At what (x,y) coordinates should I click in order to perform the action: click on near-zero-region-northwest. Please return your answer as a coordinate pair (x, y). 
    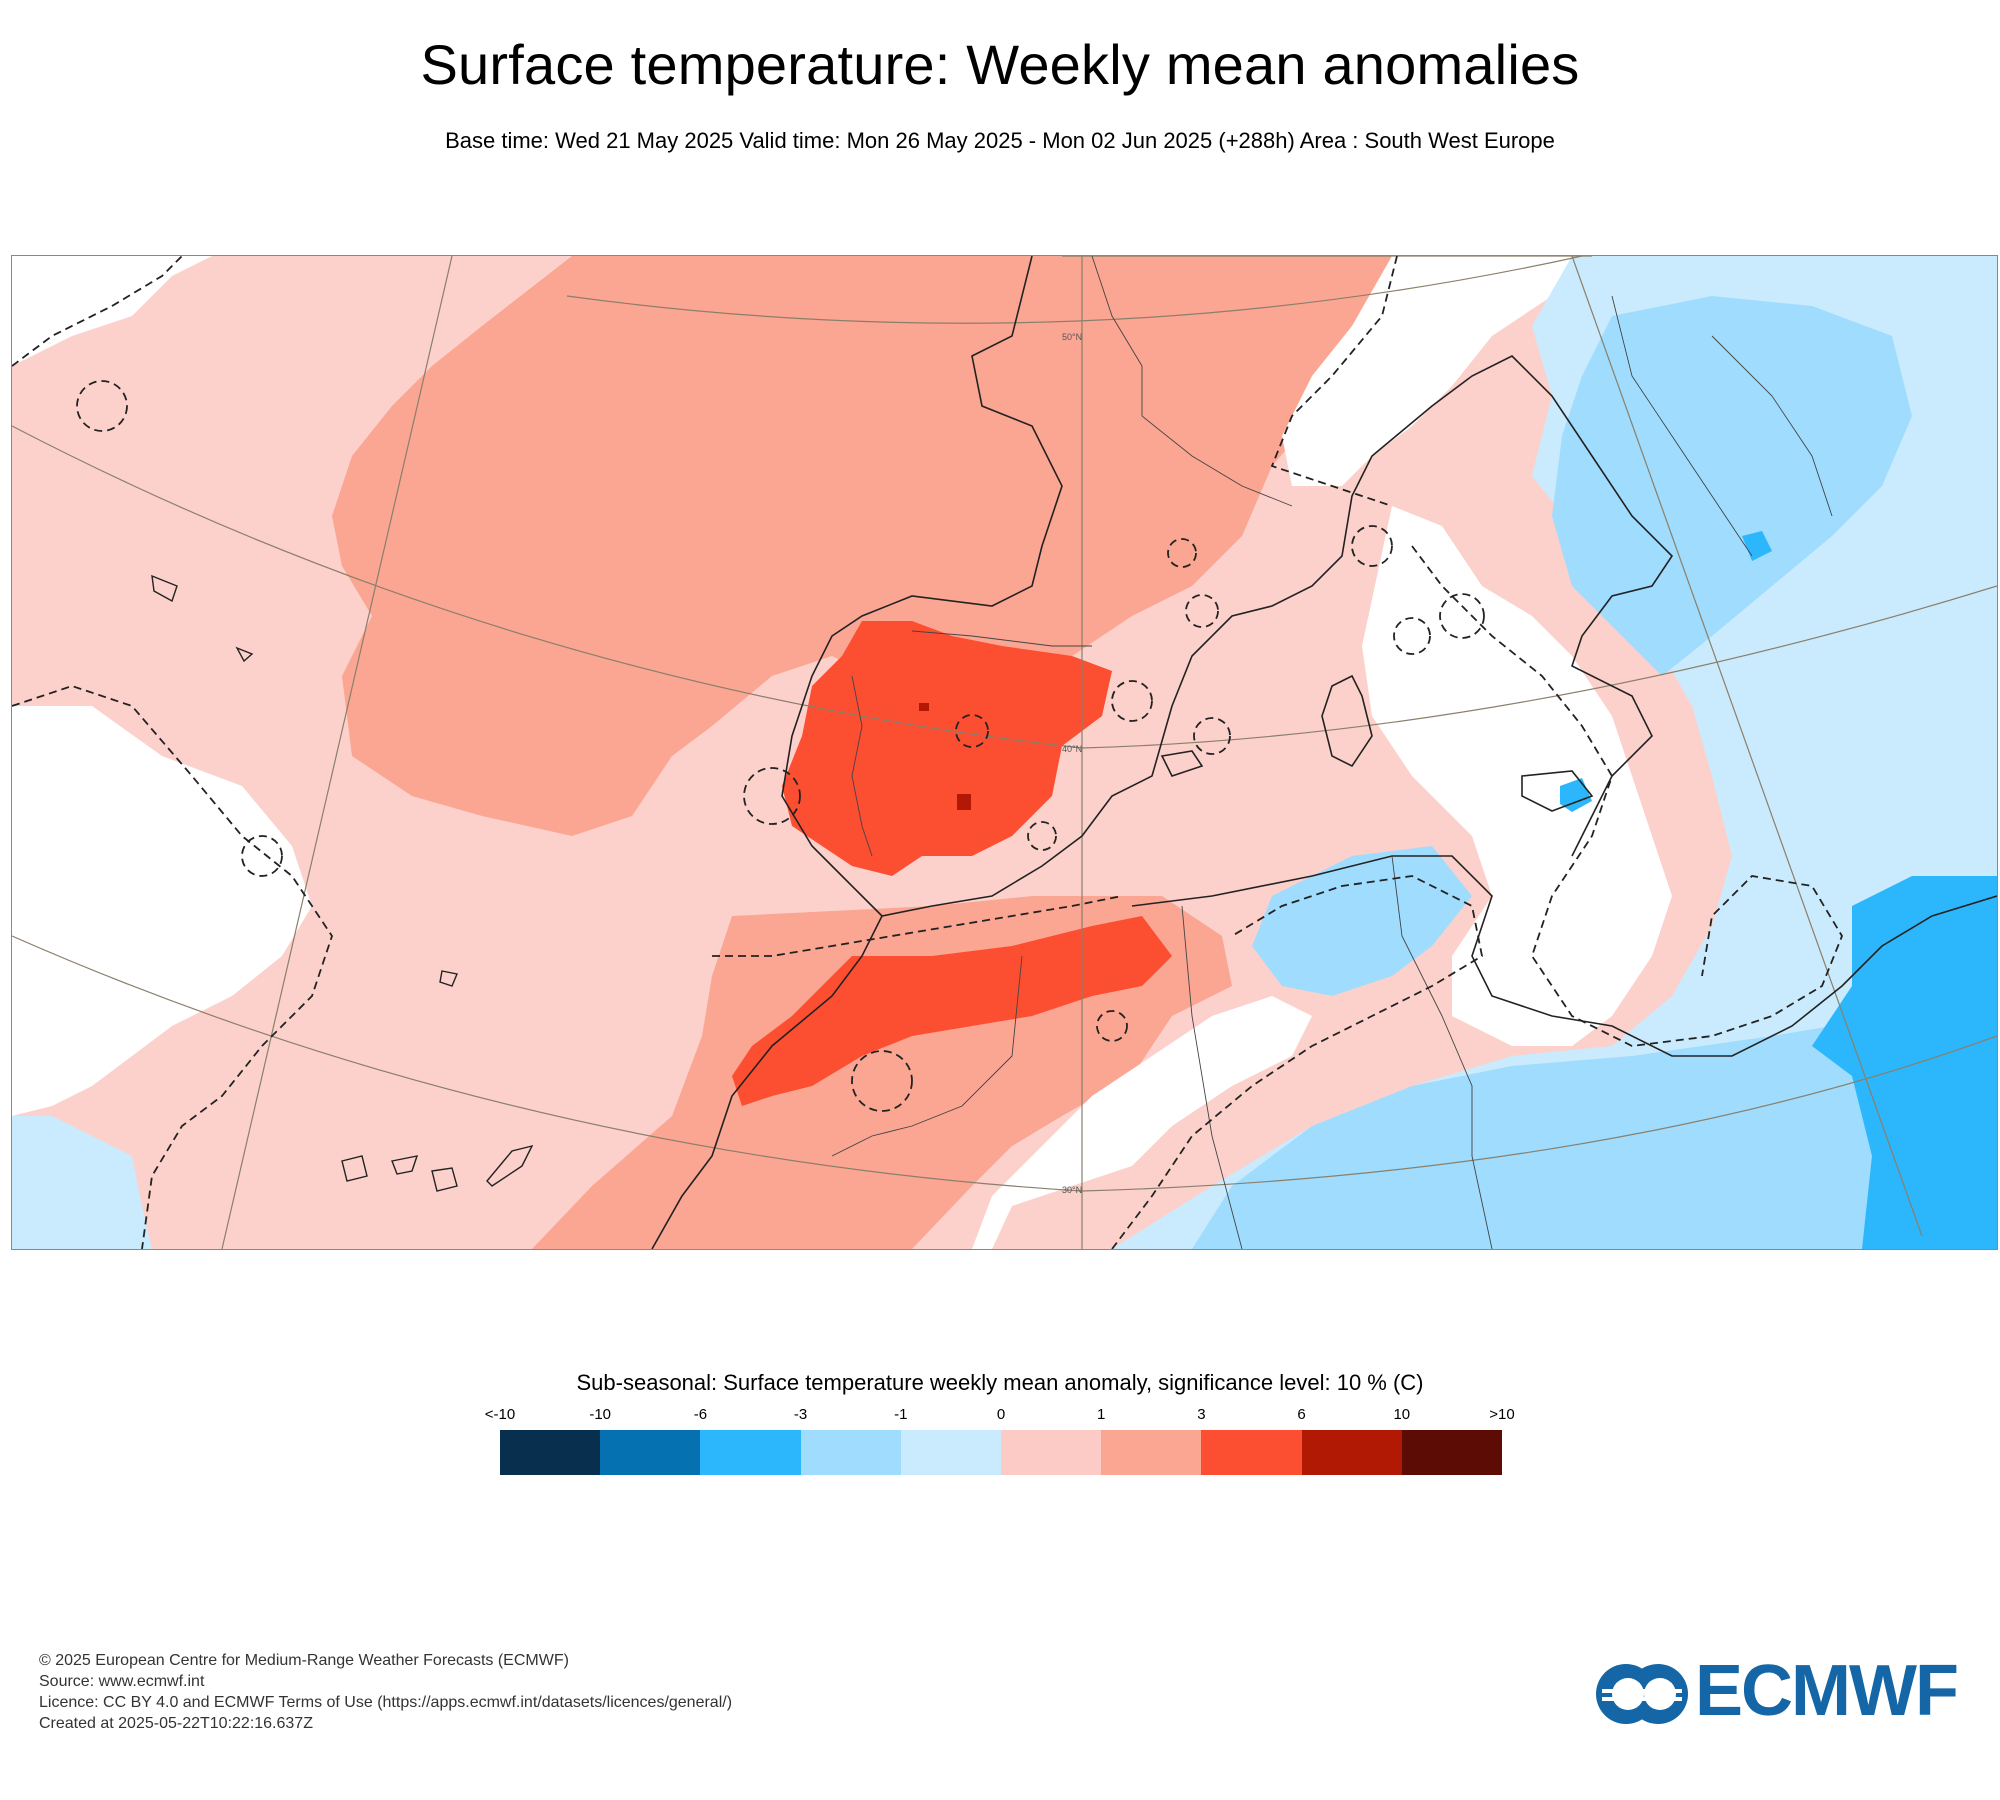
    Looking at the image, I should click on (112, 311).